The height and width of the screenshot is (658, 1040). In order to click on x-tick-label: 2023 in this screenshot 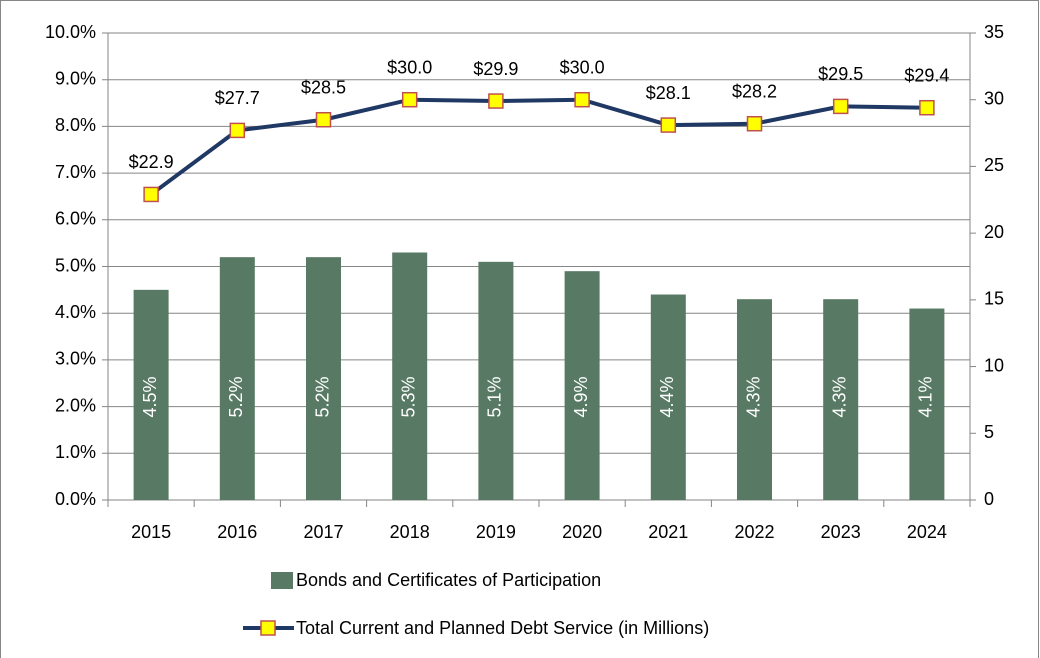, I will do `click(841, 532)`.